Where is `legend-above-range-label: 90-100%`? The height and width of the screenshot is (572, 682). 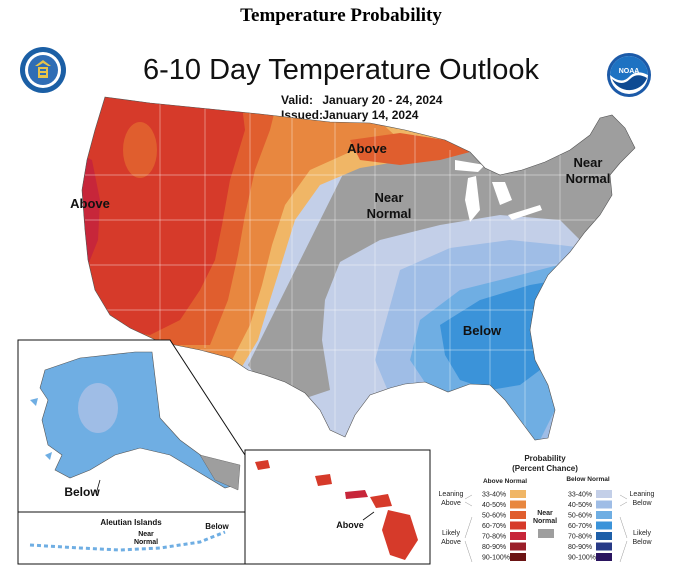
legend-above-range-label: 90-100% is located at coordinates (496, 558).